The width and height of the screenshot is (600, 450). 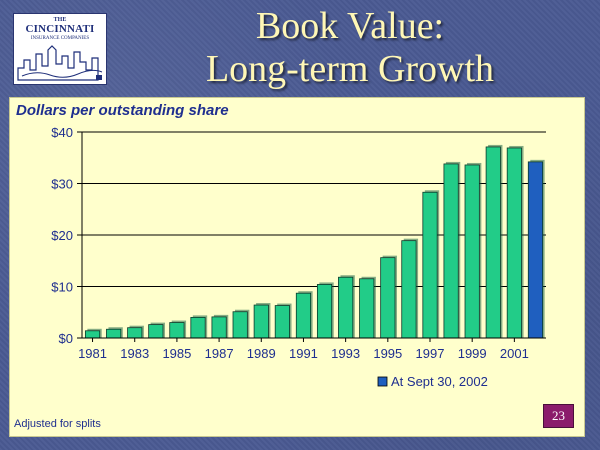 What do you see at coordinates (60, 29) in the screenshot?
I see `logo-name-text: CINCINNATI` at bounding box center [60, 29].